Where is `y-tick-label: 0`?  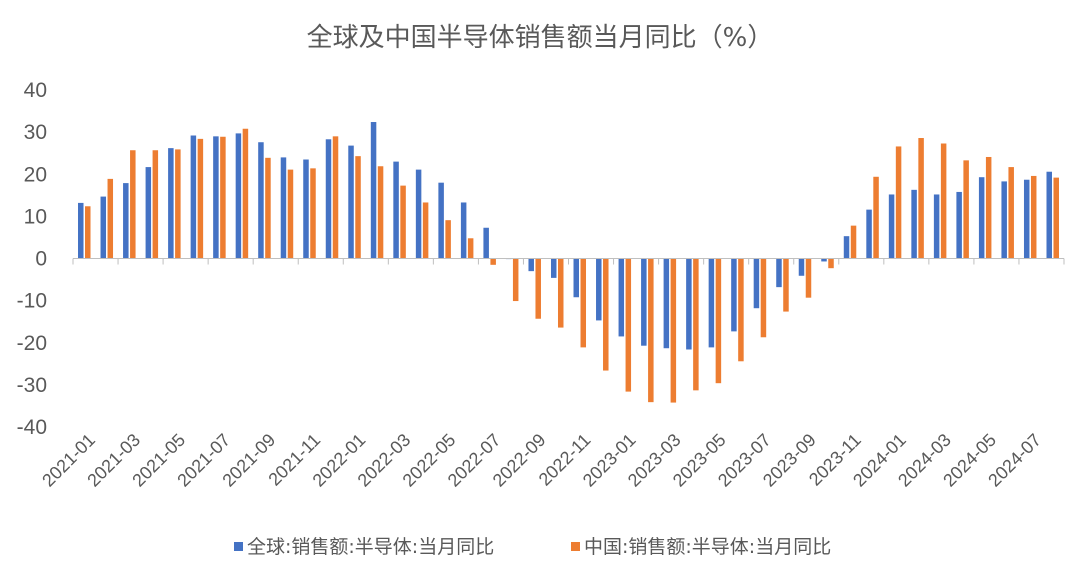 y-tick-label: 0 is located at coordinates (41, 259).